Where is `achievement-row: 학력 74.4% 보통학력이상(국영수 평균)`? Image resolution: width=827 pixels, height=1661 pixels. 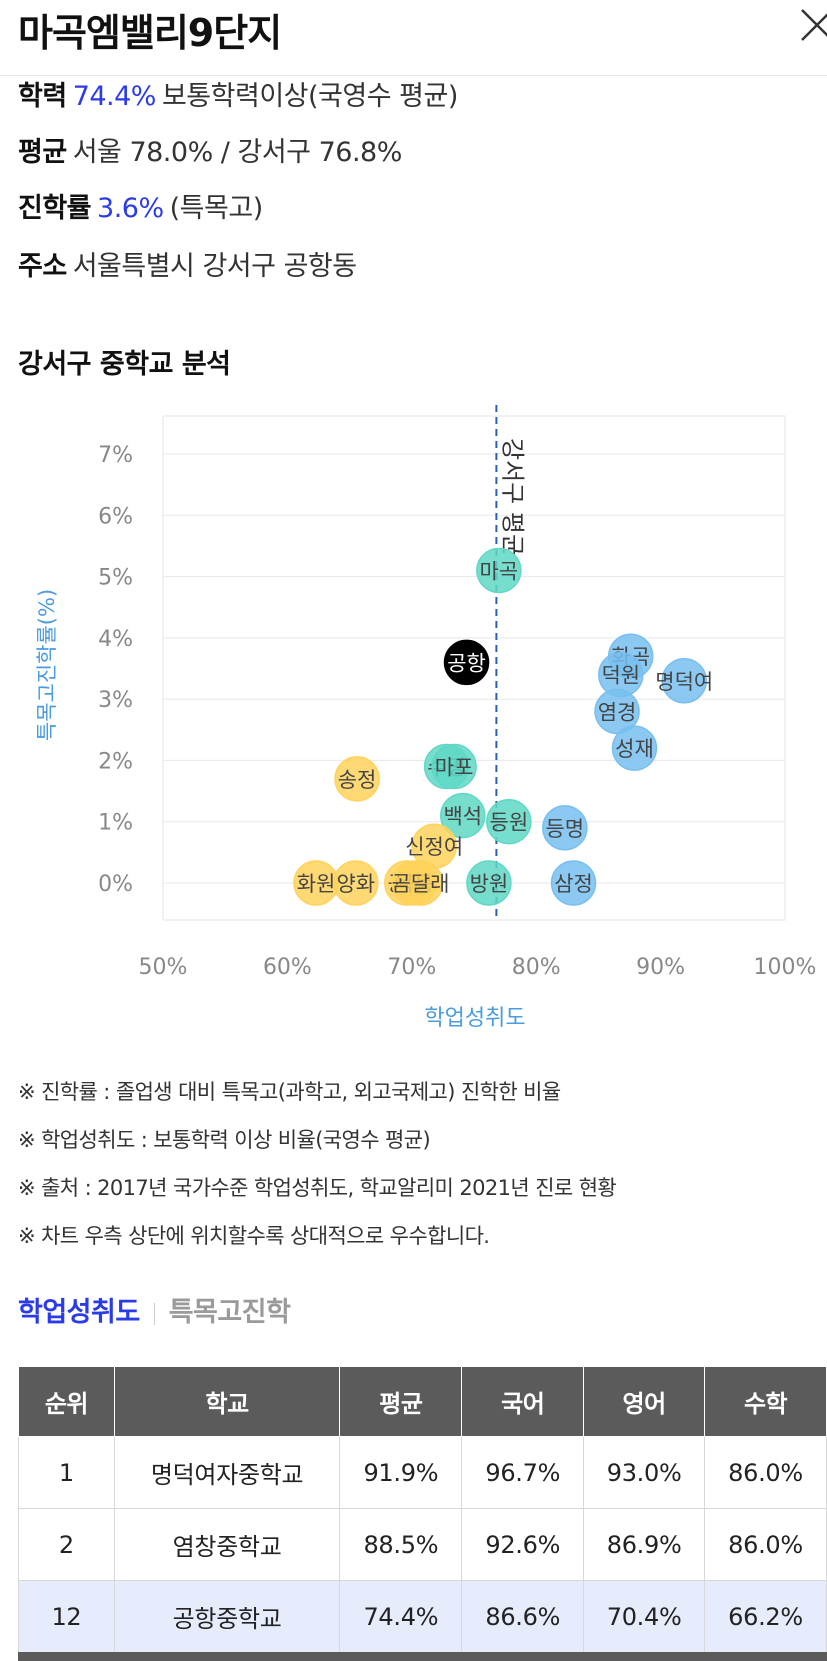
achievement-row: 학력 74.4% 보통학력이상(국영수 평균) is located at coordinates (238, 93).